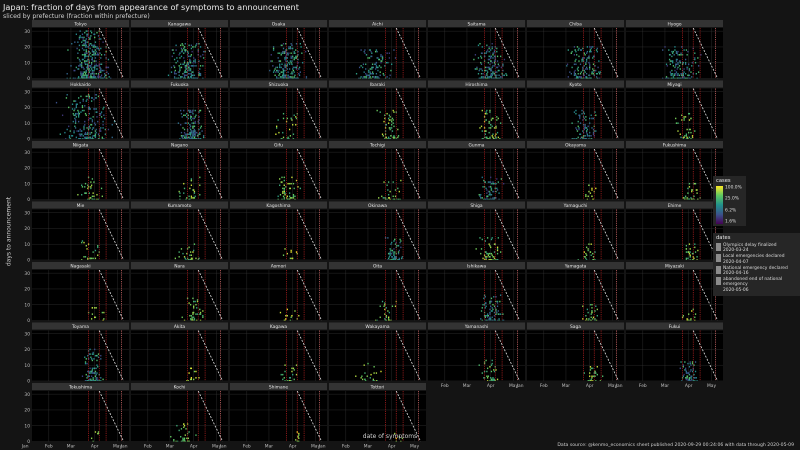 The image size is (800, 450). What do you see at coordinates (28, 200) in the screenshot?
I see `y-tick-label: 0` at bounding box center [28, 200].